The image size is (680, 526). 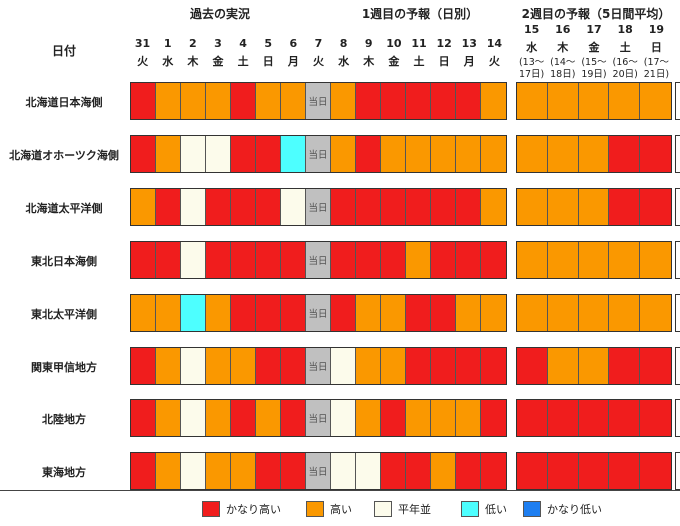 What do you see at coordinates (394, 43) in the screenshot?
I see `day-number: 10` at bounding box center [394, 43].